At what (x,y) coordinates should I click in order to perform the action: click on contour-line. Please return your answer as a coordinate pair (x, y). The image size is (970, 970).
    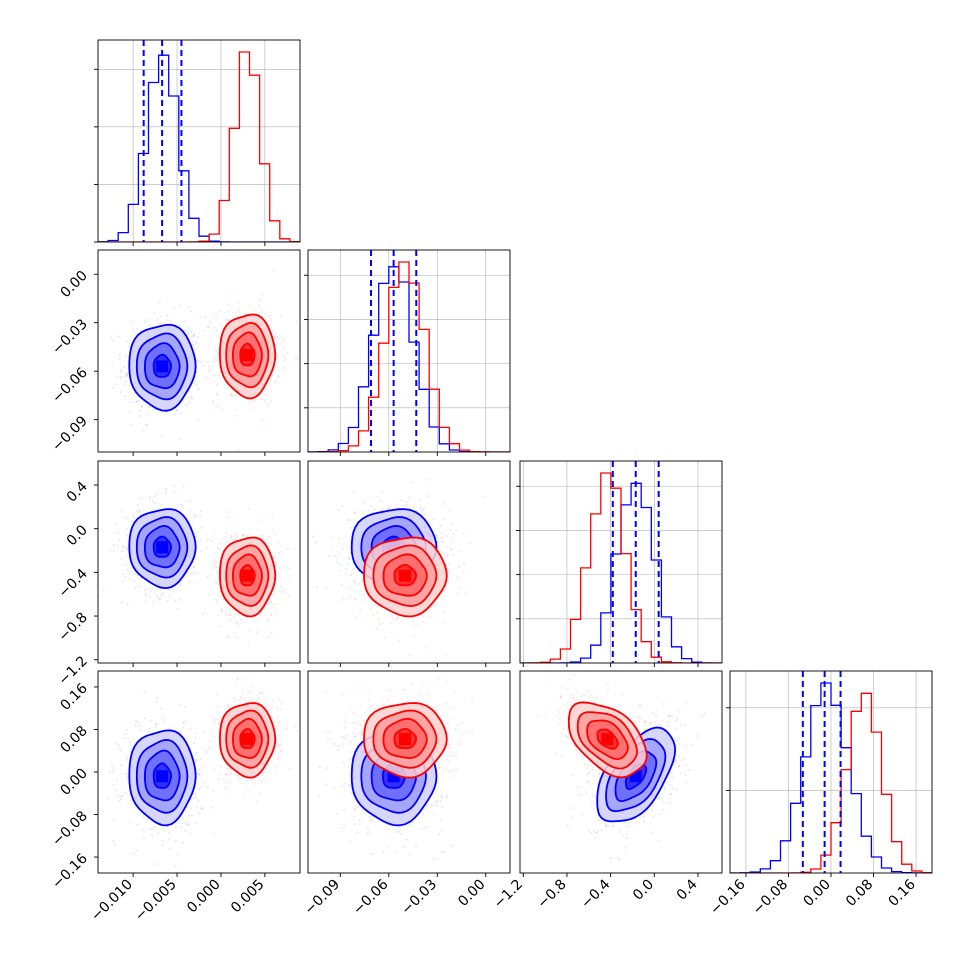
    Looking at the image, I should click on (162, 775).